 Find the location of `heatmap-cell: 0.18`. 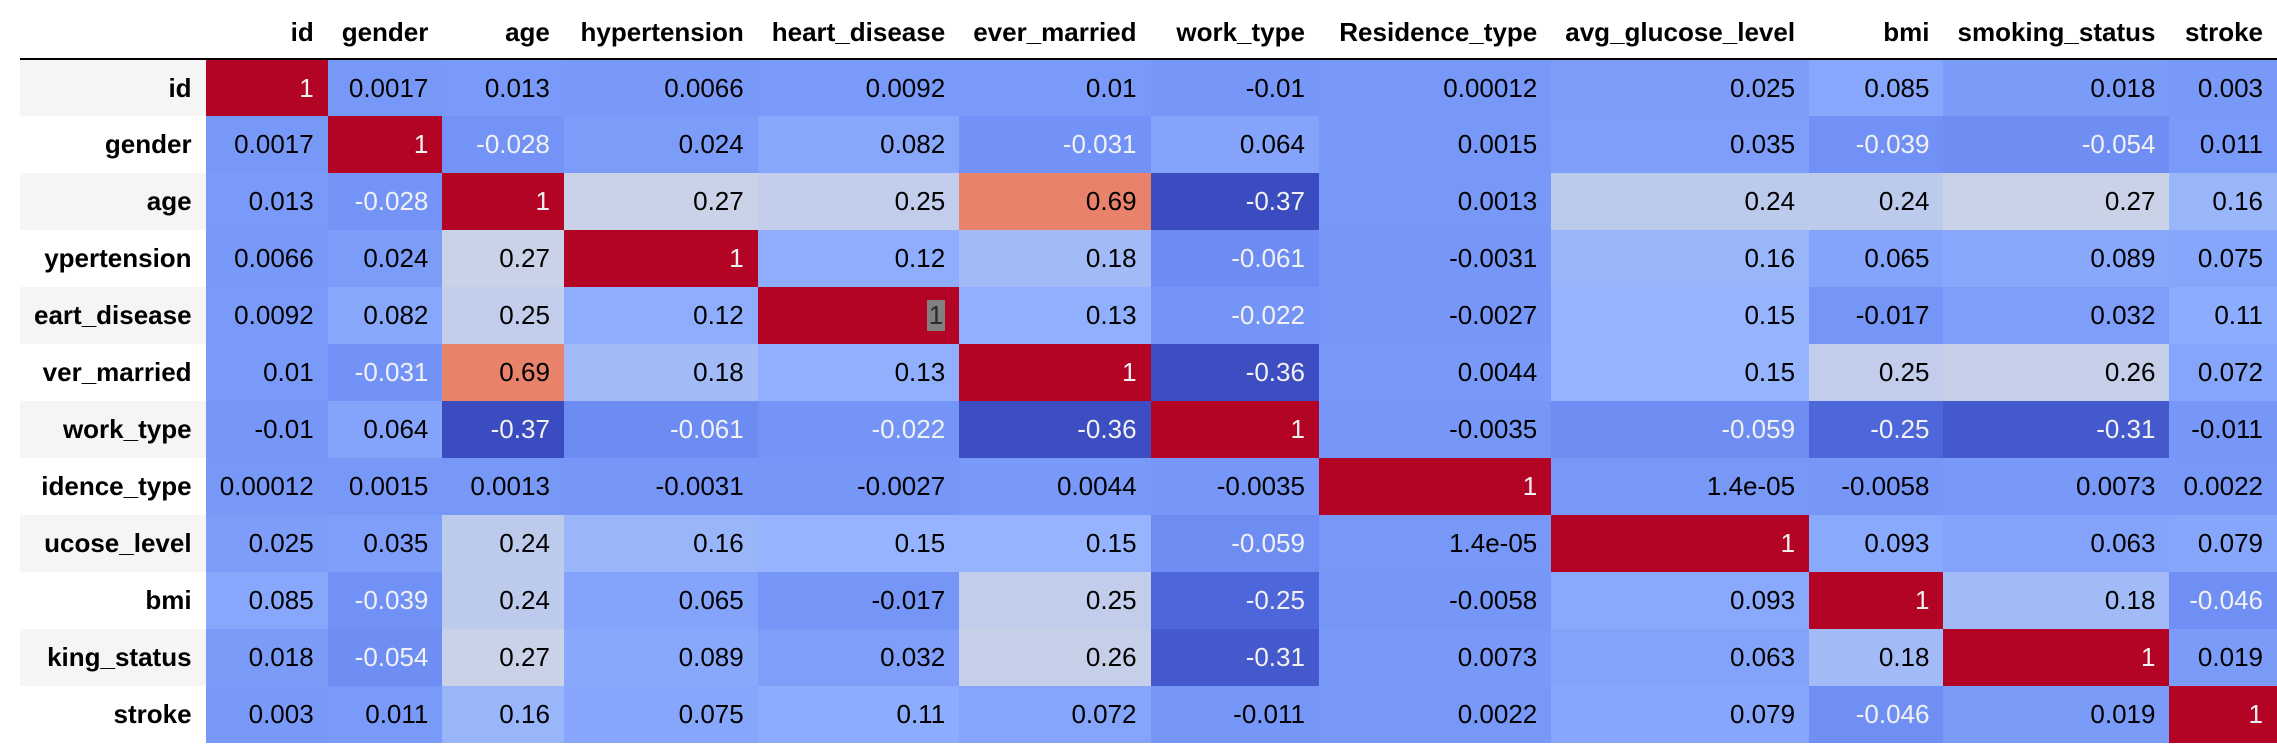

heatmap-cell: 0.18 is located at coordinates (1876, 657).